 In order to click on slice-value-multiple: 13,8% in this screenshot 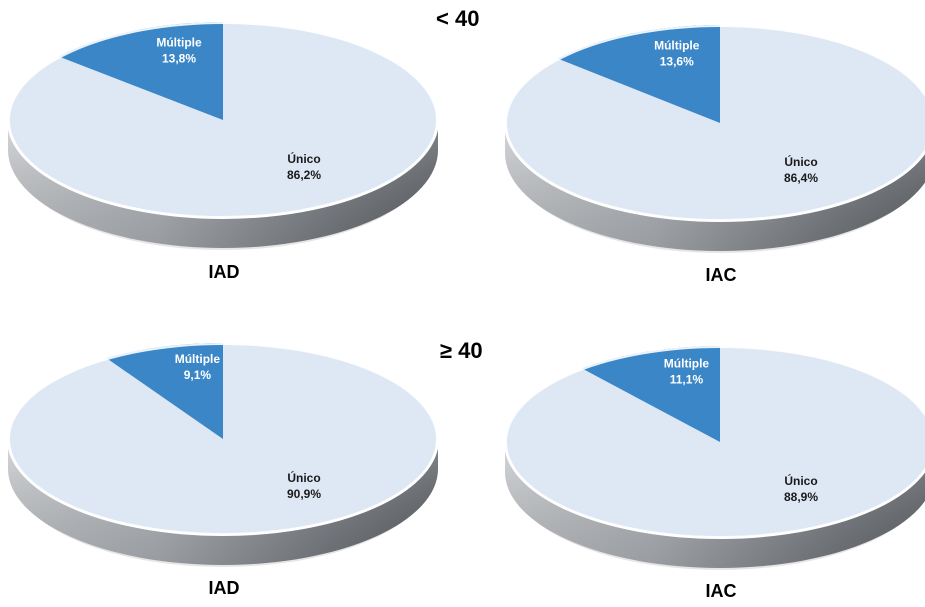, I will do `click(179, 59)`.